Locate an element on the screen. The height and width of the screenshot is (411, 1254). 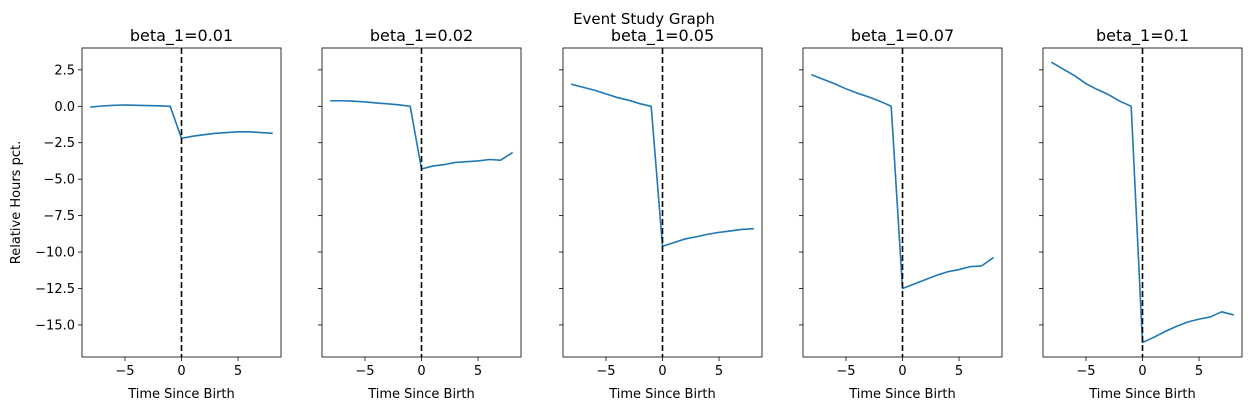
panel-title: beta_1=0.07 is located at coordinates (902, 36).